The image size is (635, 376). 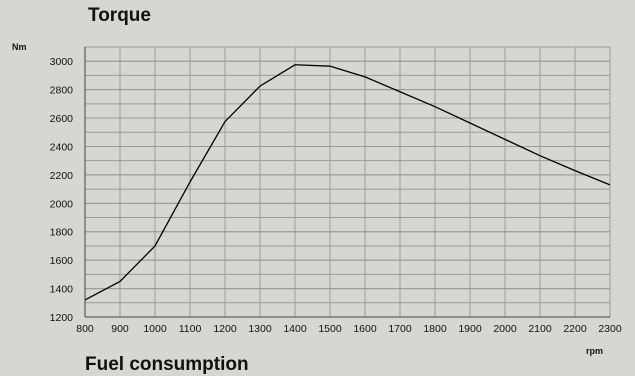 I want to click on x-tick-label: 2100, so click(x=540, y=329).